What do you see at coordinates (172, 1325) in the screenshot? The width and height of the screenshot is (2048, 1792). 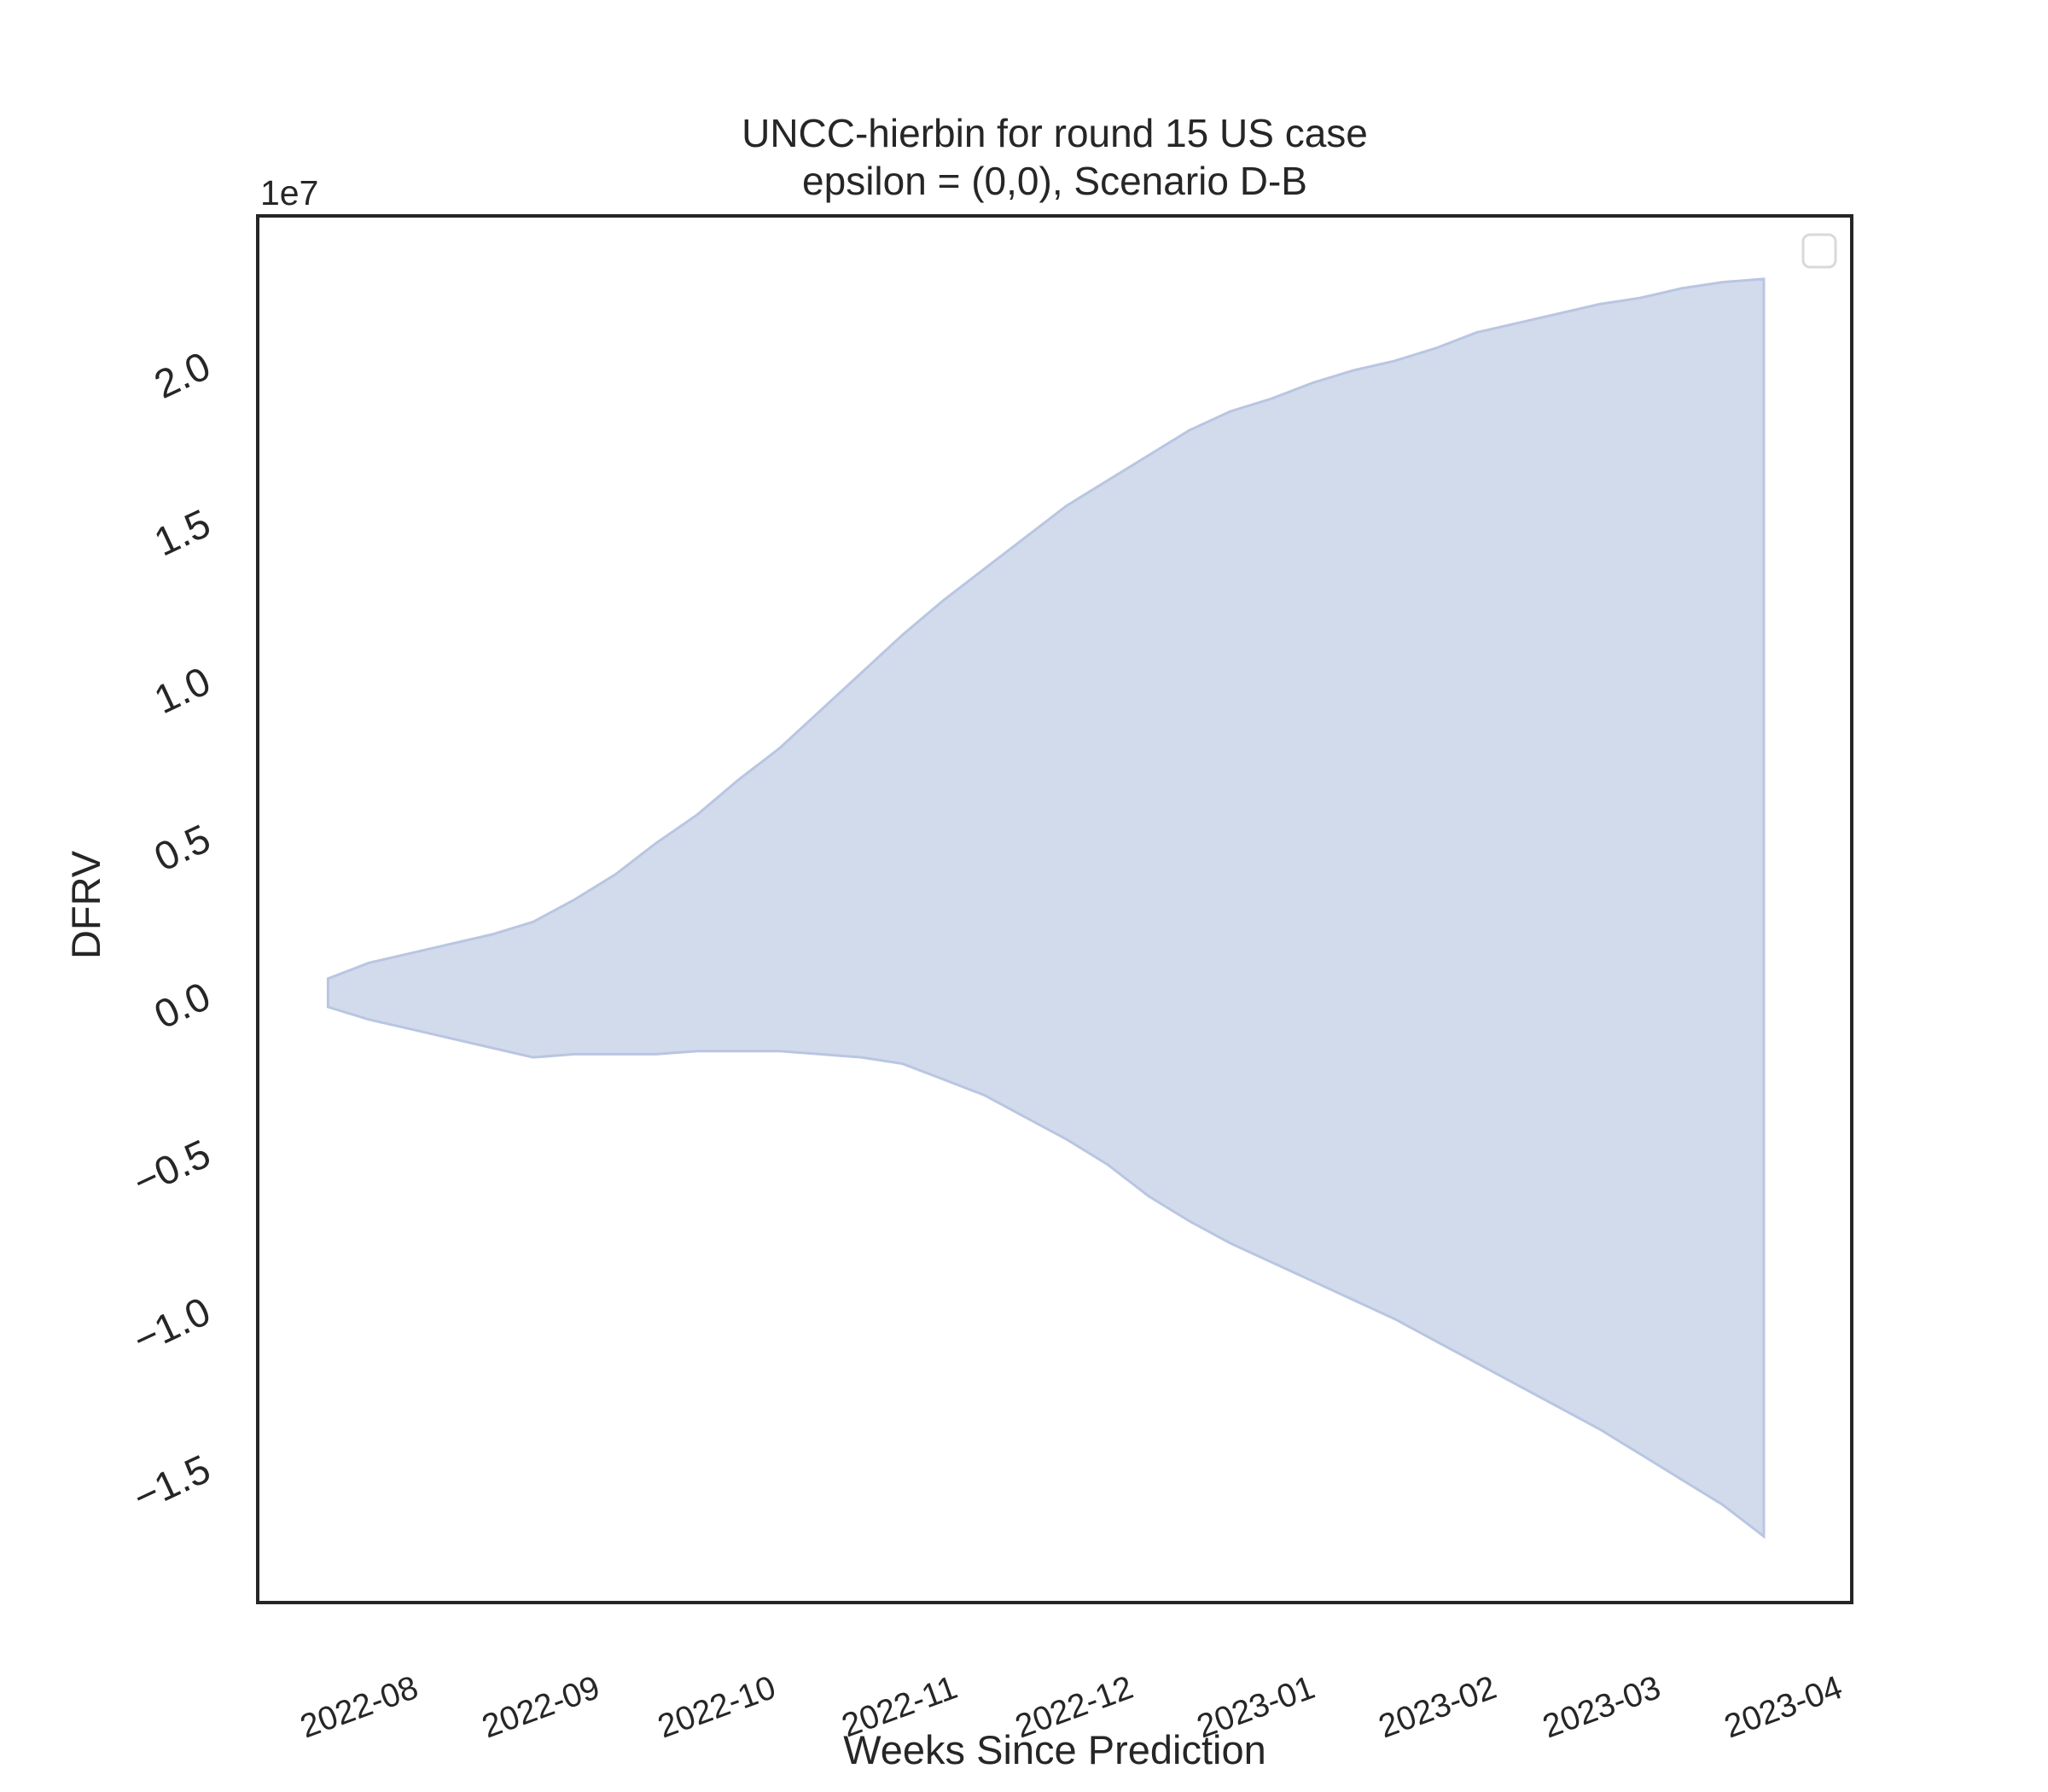 I see `y-tick-label: −1.0` at bounding box center [172, 1325].